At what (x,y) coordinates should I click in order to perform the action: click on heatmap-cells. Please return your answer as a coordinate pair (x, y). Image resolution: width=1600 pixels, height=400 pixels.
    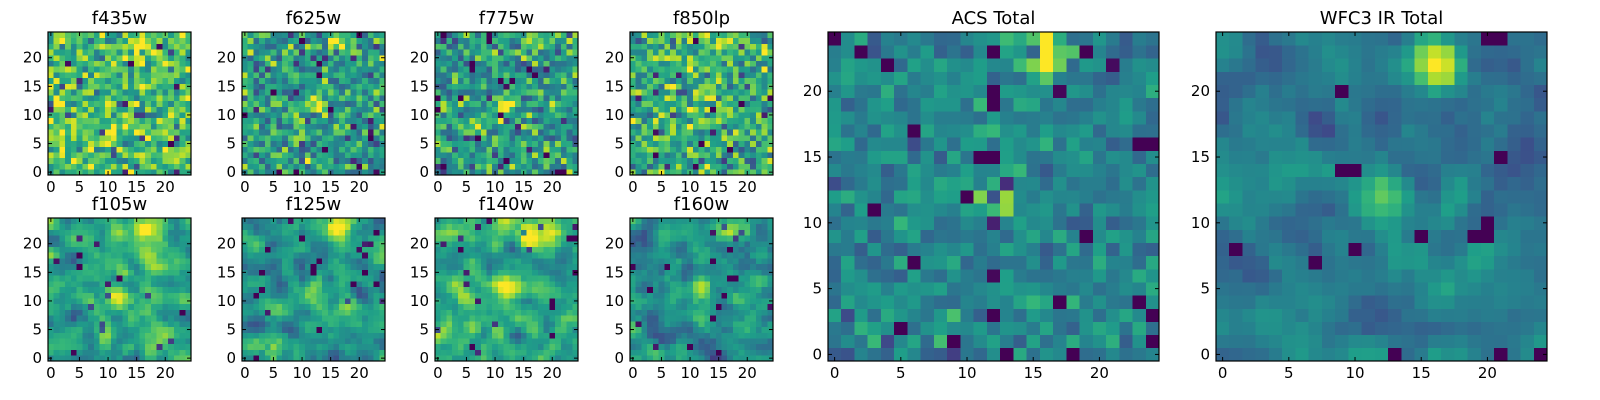
    Looking at the image, I should click on (314, 104).